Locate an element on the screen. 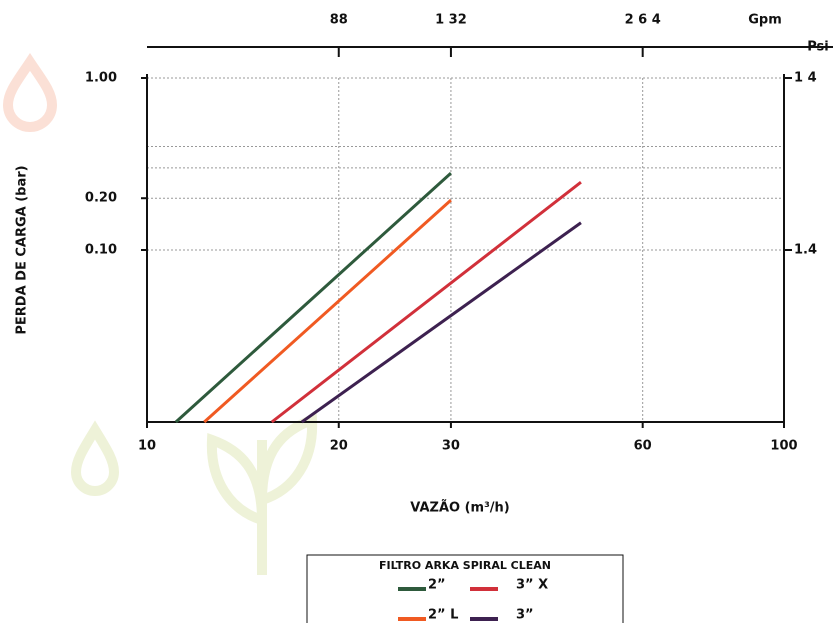  y-axis-label: PERDA DE CARGA (bar) is located at coordinates (22, 249).